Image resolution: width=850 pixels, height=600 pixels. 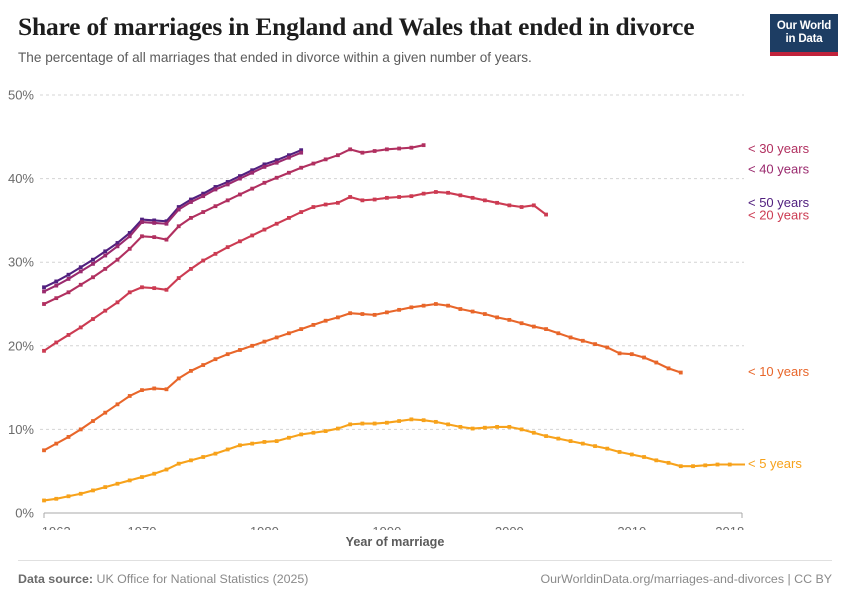 I want to click on series--5-years, so click(x=387, y=460).